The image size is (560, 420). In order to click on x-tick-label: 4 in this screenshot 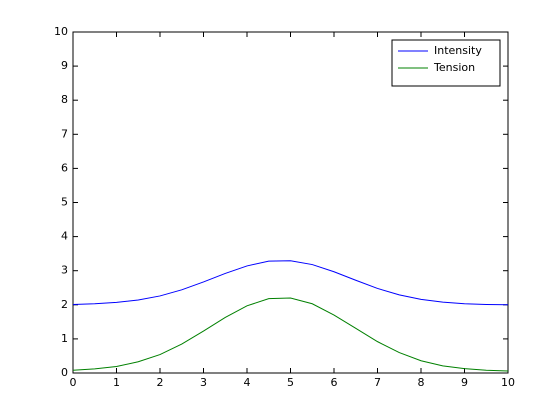, I will do `click(247, 382)`.